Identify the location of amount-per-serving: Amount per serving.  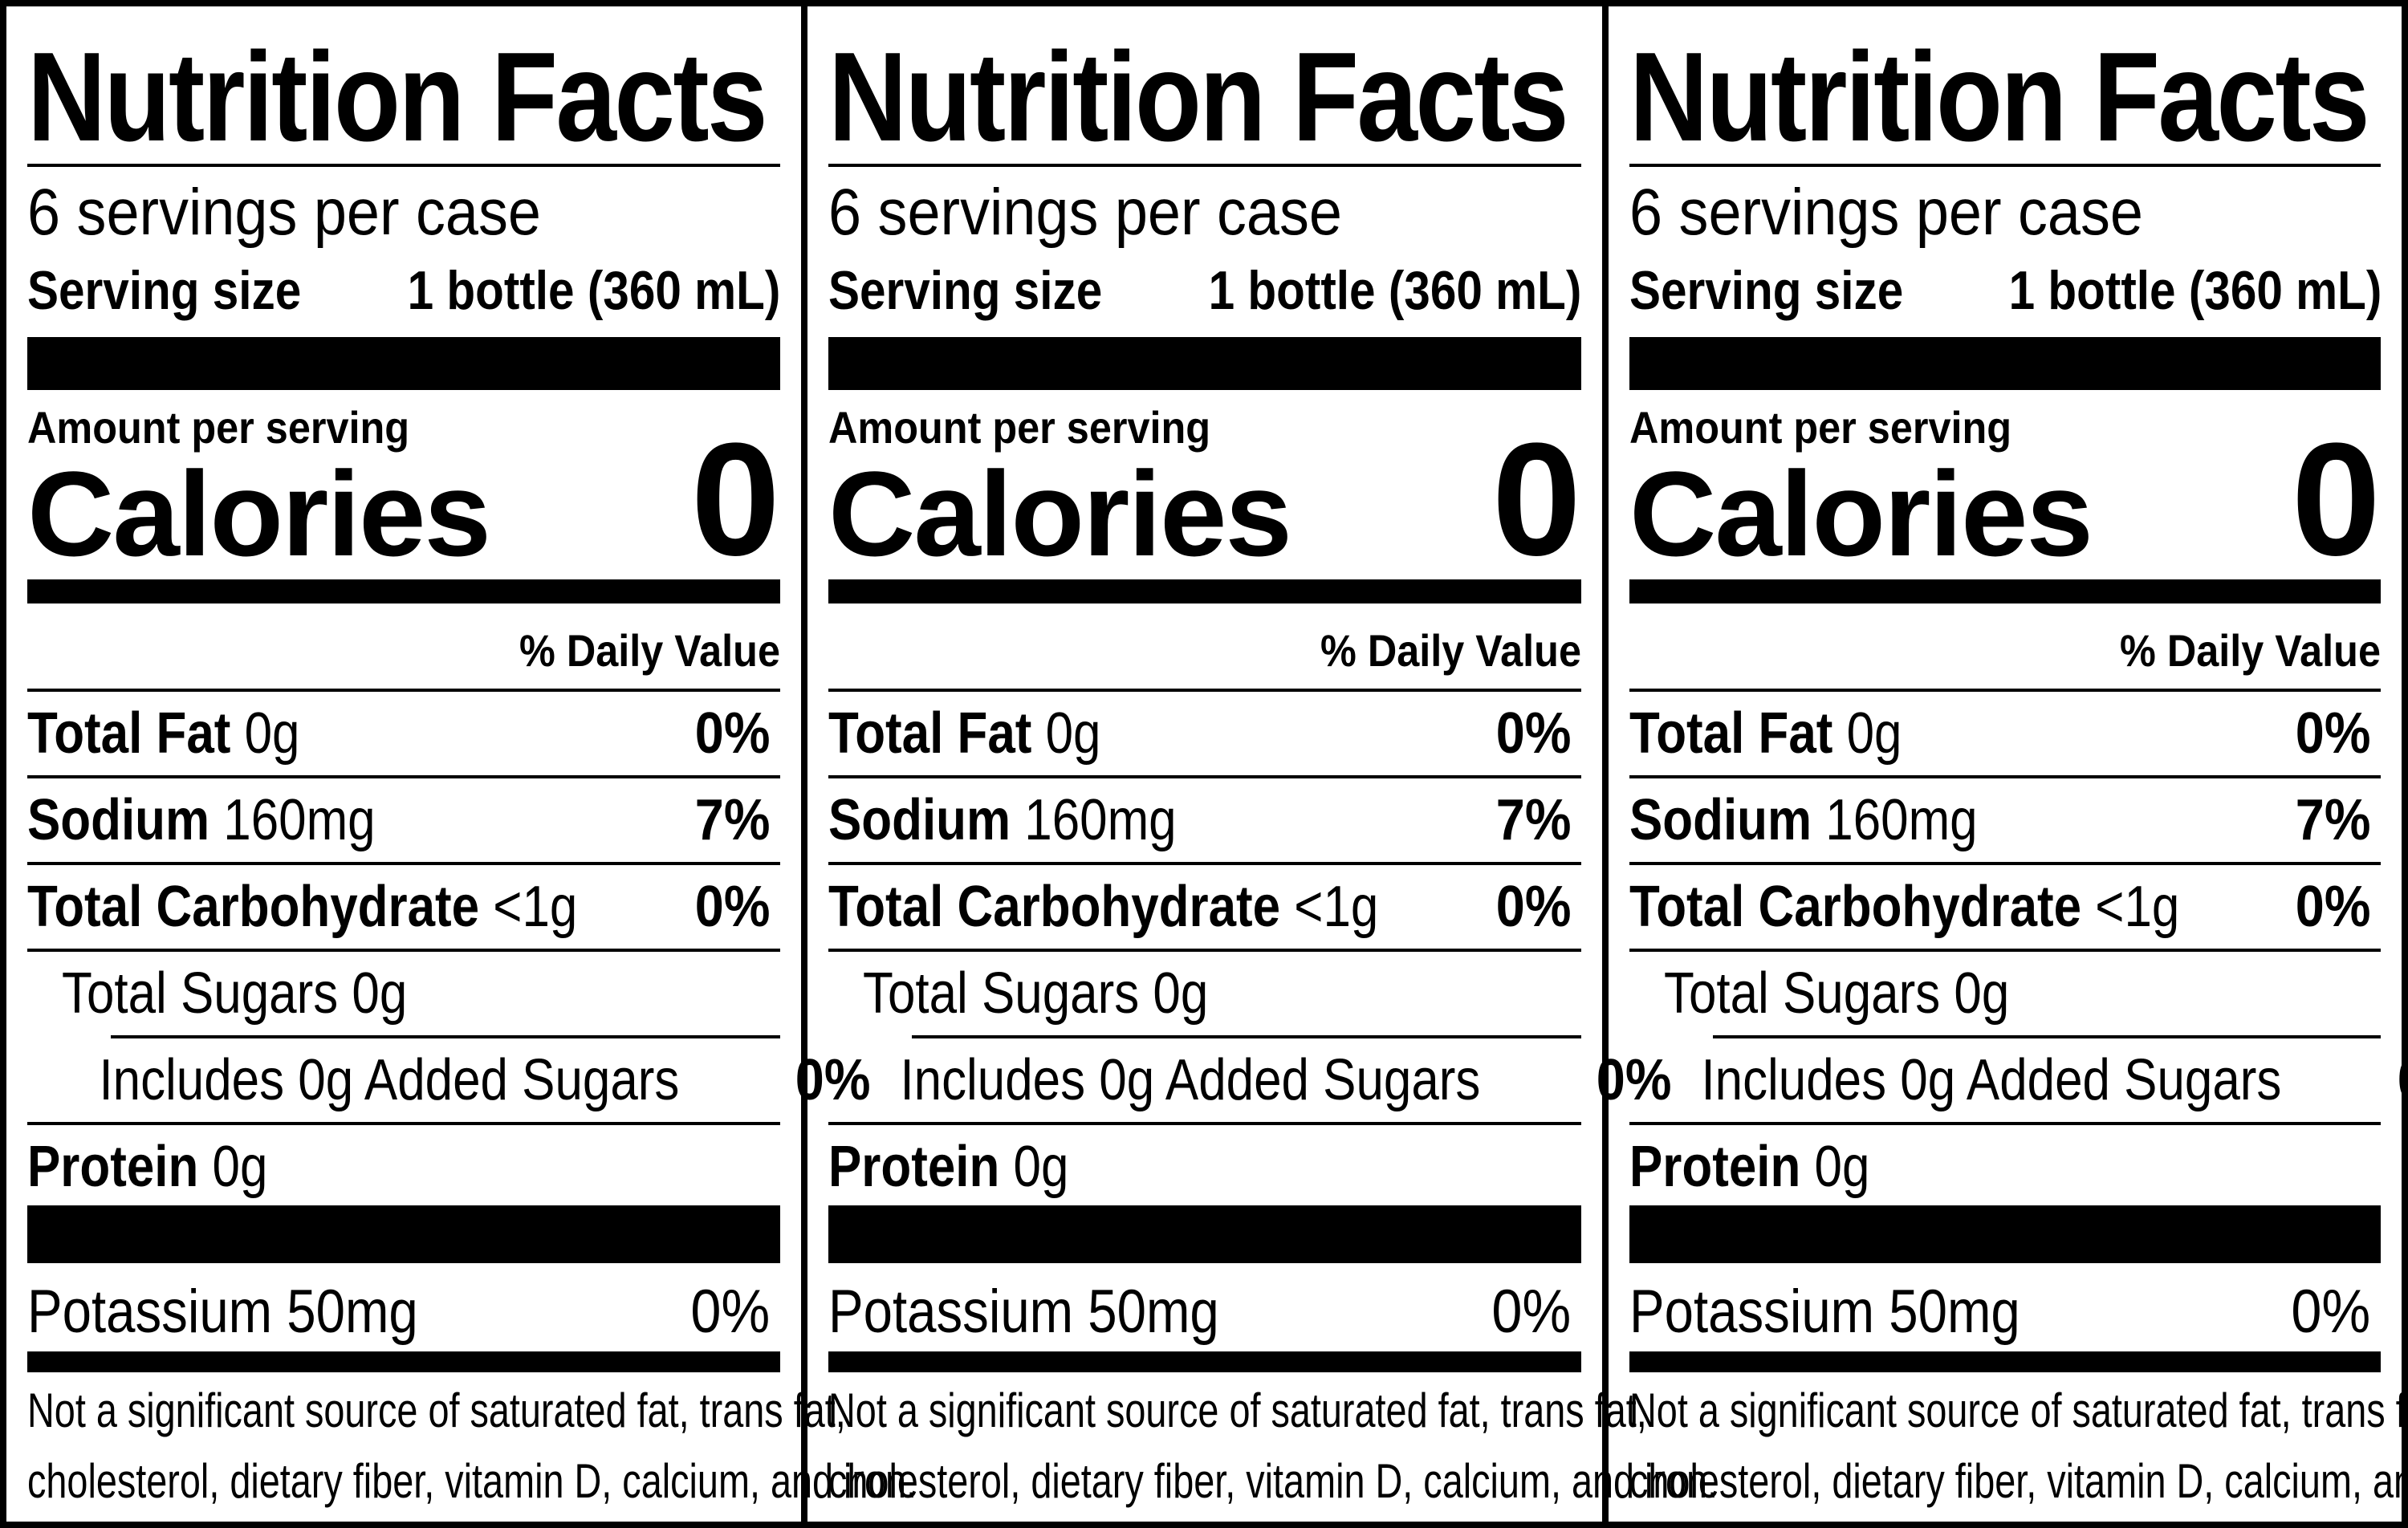
(1019, 428).